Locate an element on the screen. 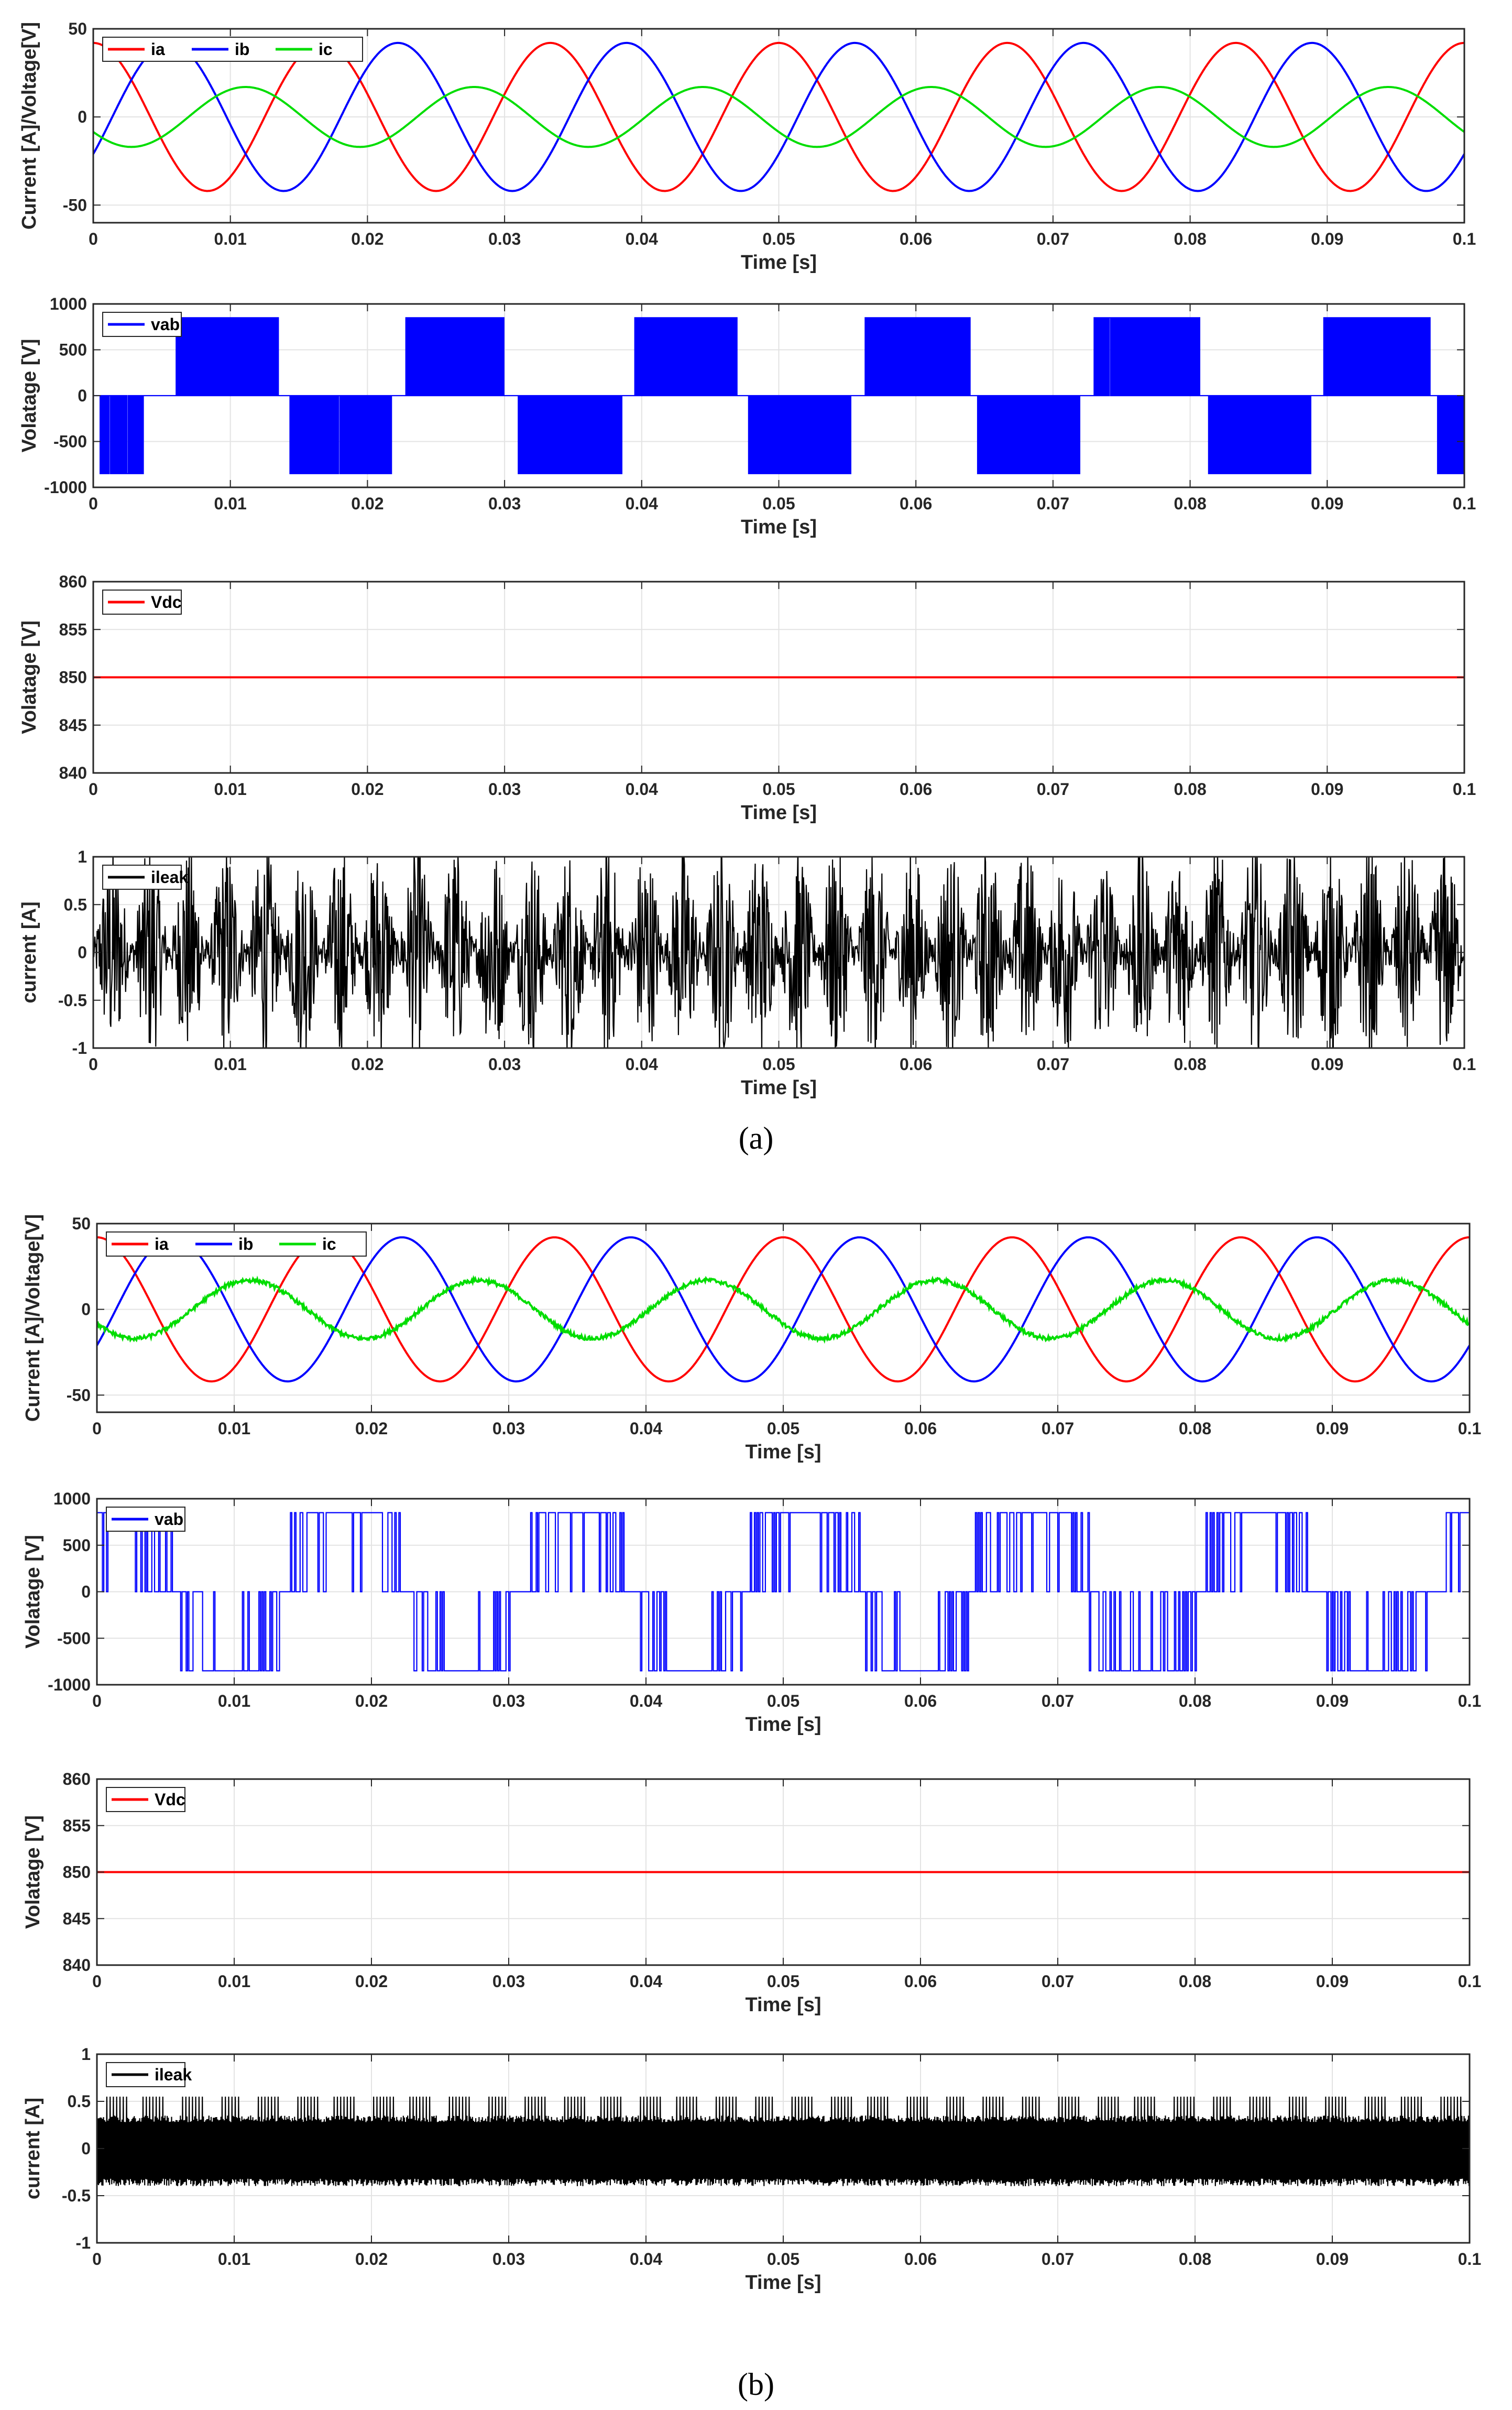 This screenshot has height=2410, width=1512. series-ileak is located at coordinates (784, 2141).